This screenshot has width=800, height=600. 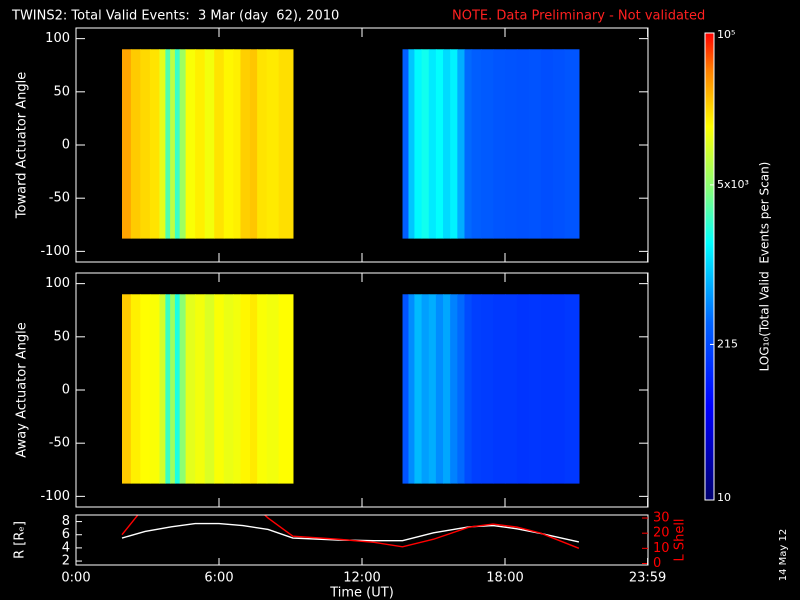 I want to click on y-tick-label: 8, so click(x=66, y=521).